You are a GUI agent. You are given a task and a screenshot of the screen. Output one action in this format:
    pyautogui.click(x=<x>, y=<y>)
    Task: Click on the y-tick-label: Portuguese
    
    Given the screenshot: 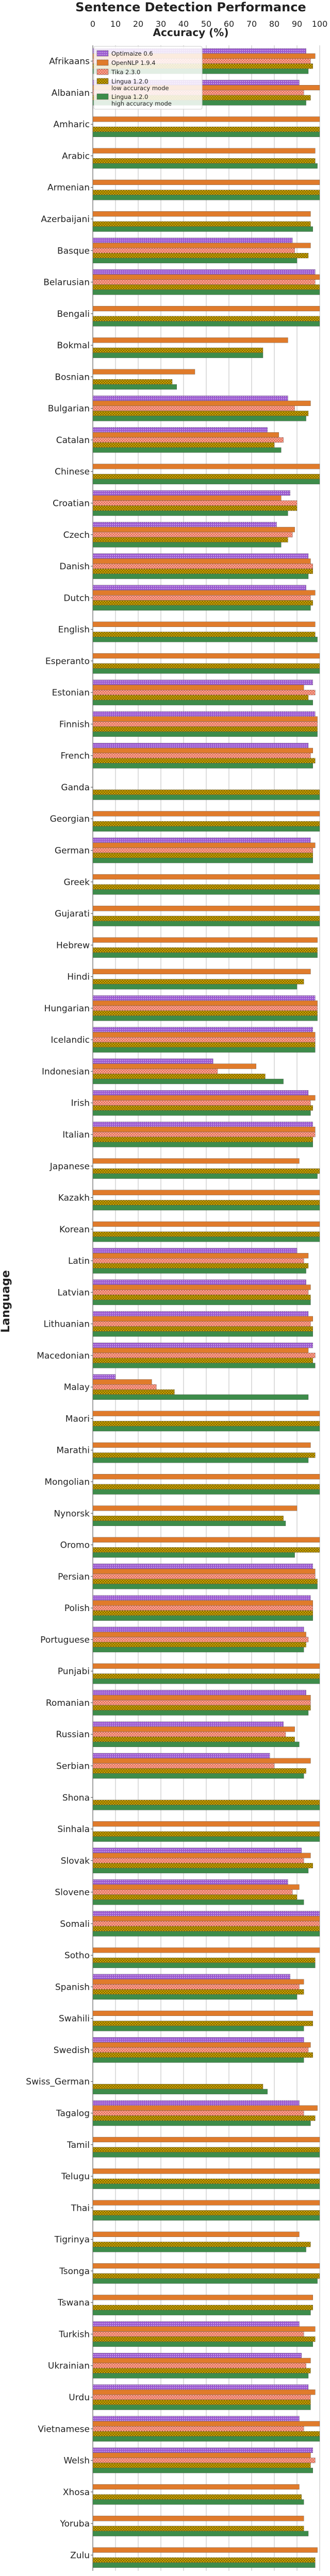 What is the action you would take?
    pyautogui.click(x=65, y=1640)
    